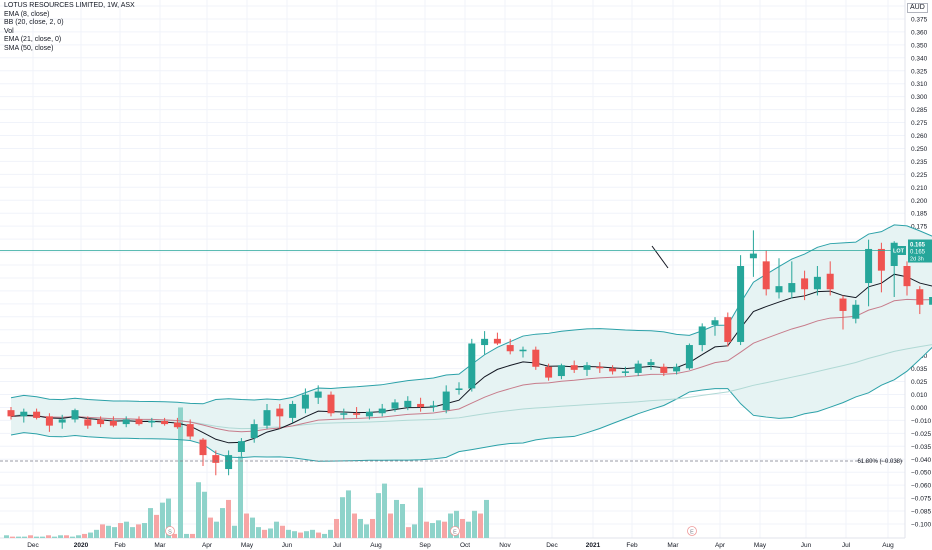 Image resolution: width=932 pixels, height=550 pixels. Describe the element at coordinates (921, 473) in the screenshot. I see `y-tick-label: −0.050` at that location.